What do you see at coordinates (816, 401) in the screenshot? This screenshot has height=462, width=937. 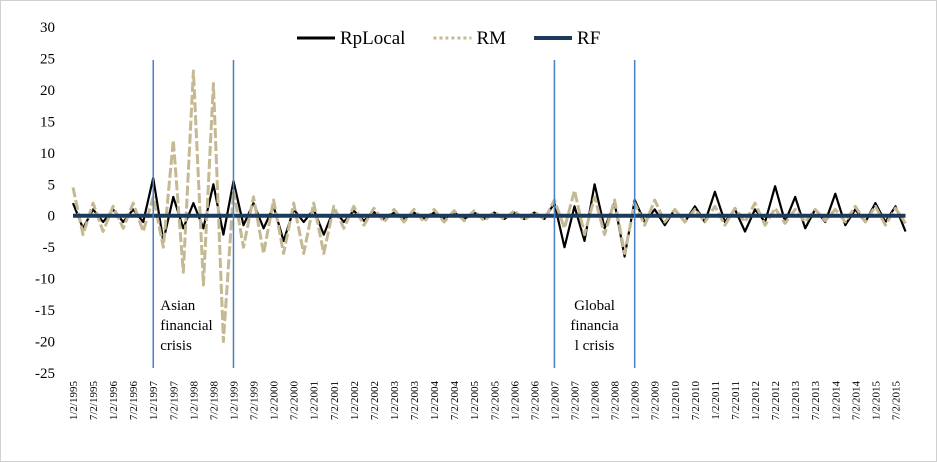 I see `x-tick-label: 7/2/2013` at bounding box center [816, 401].